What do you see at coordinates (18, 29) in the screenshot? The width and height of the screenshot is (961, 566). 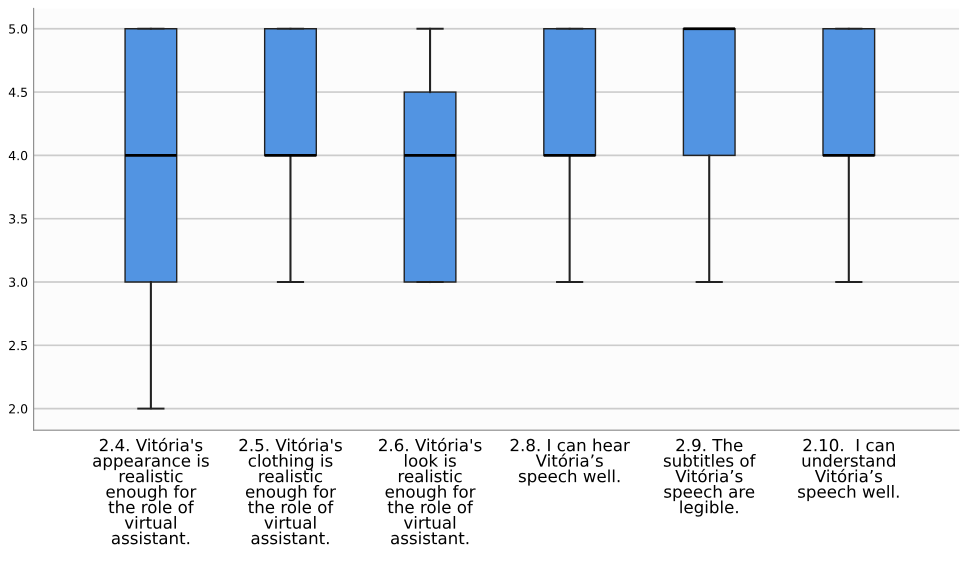 I see `y-tick-label: 5.0` at bounding box center [18, 29].